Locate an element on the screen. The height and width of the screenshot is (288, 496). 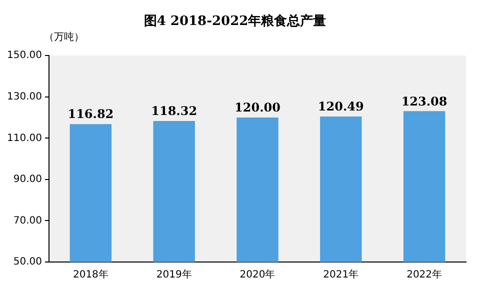
y-axis-title: （万吨） is located at coordinates (64, 37).